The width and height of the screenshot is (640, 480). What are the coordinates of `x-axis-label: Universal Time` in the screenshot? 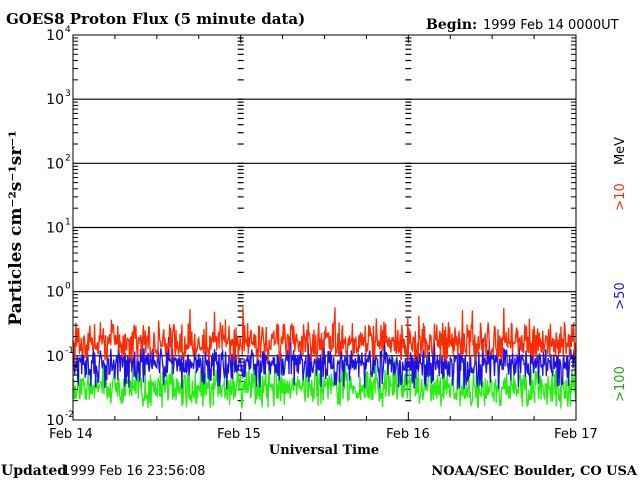 It's located at (324, 450).